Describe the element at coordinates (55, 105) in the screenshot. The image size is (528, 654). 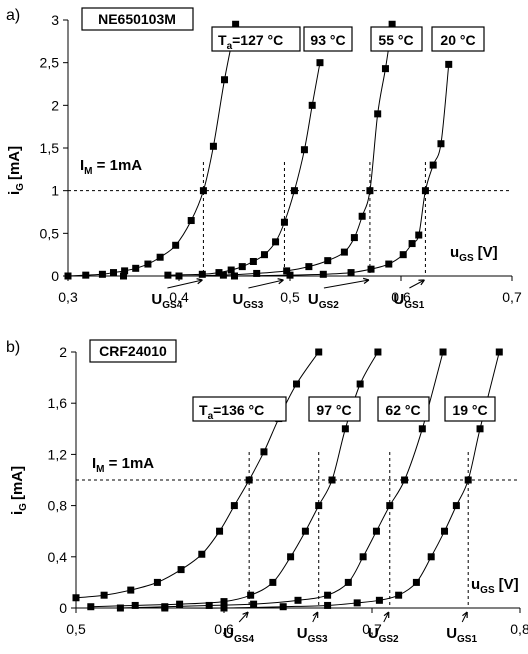
I see `y-tick-label: 2` at that location.